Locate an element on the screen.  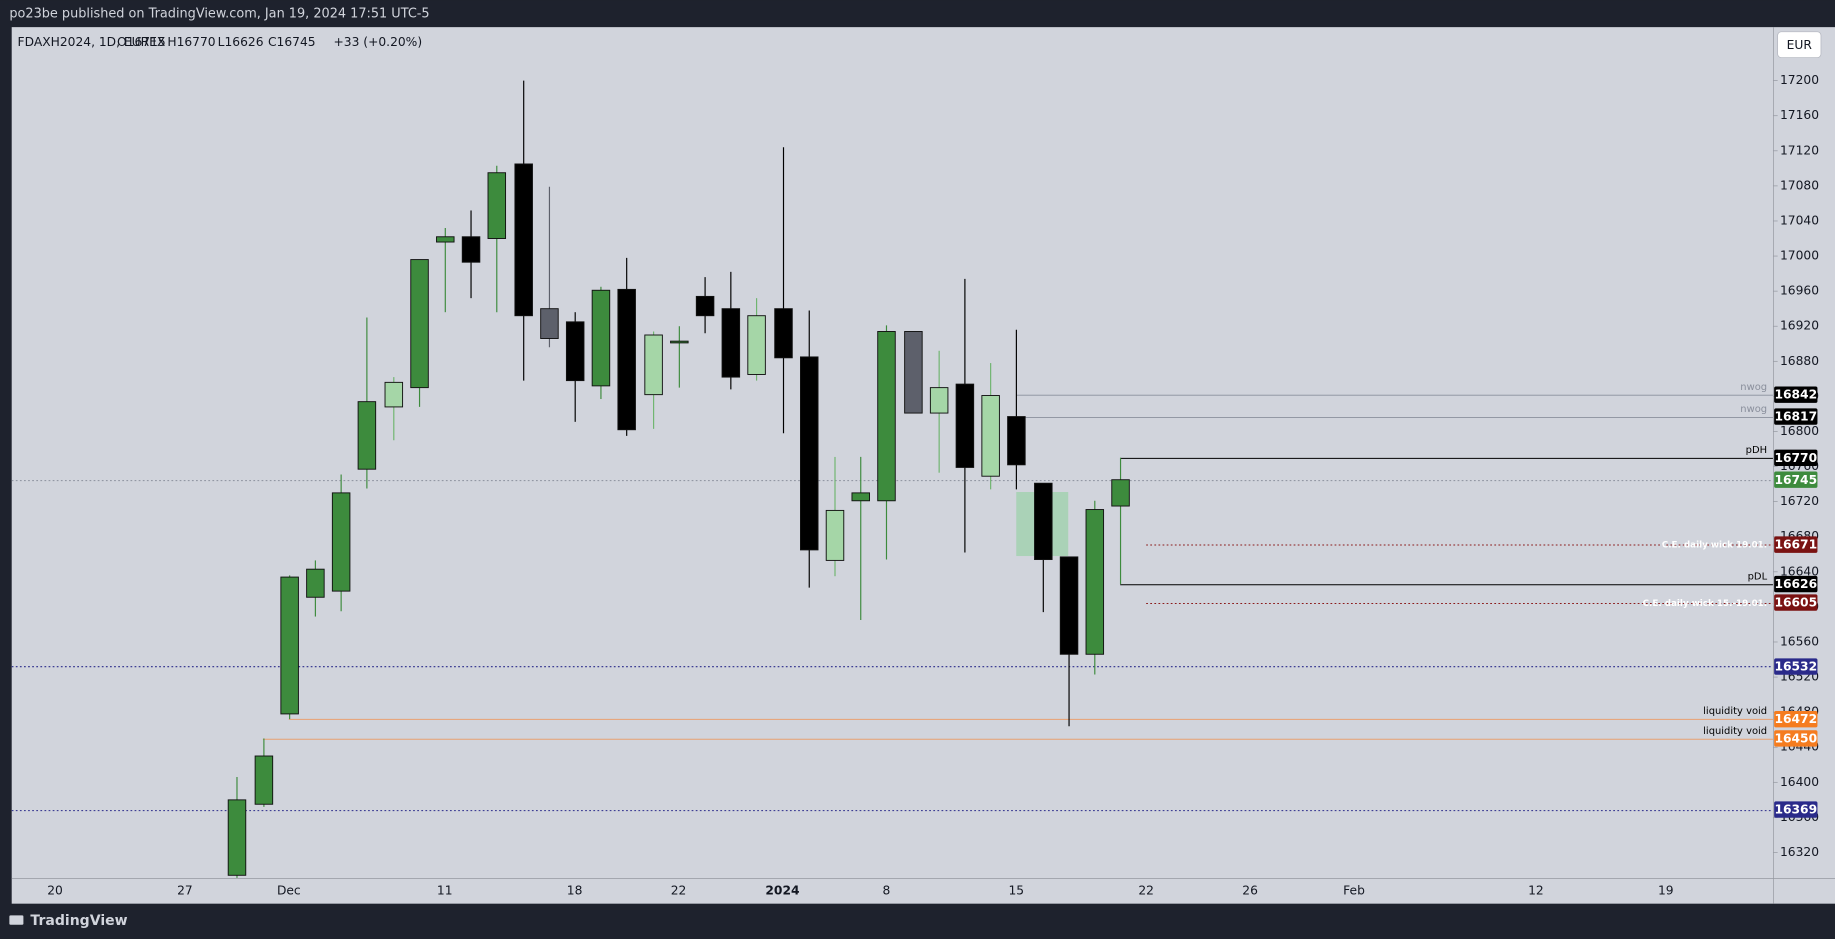
y-tick-label: 16960 is located at coordinates (1799, 291).